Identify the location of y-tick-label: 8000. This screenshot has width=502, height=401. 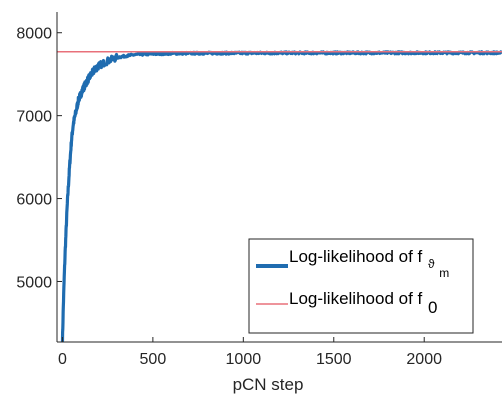
(34, 34).